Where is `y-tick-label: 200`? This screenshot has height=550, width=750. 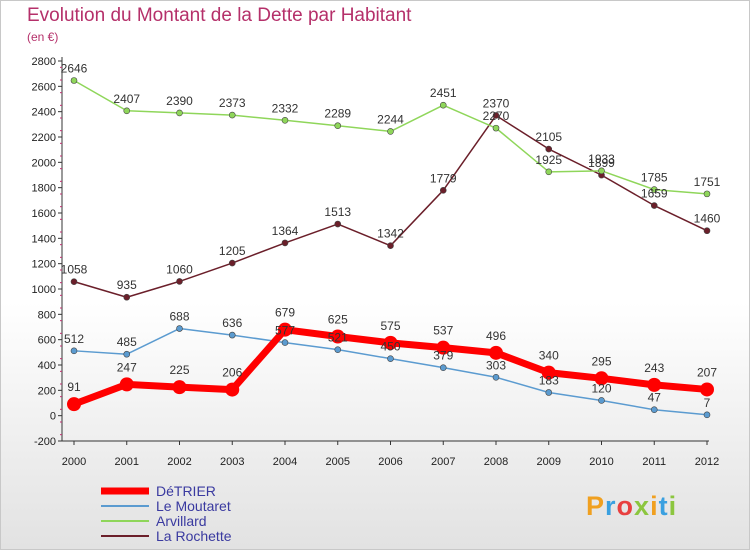 y-tick-label: 200 is located at coordinates (47, 391).